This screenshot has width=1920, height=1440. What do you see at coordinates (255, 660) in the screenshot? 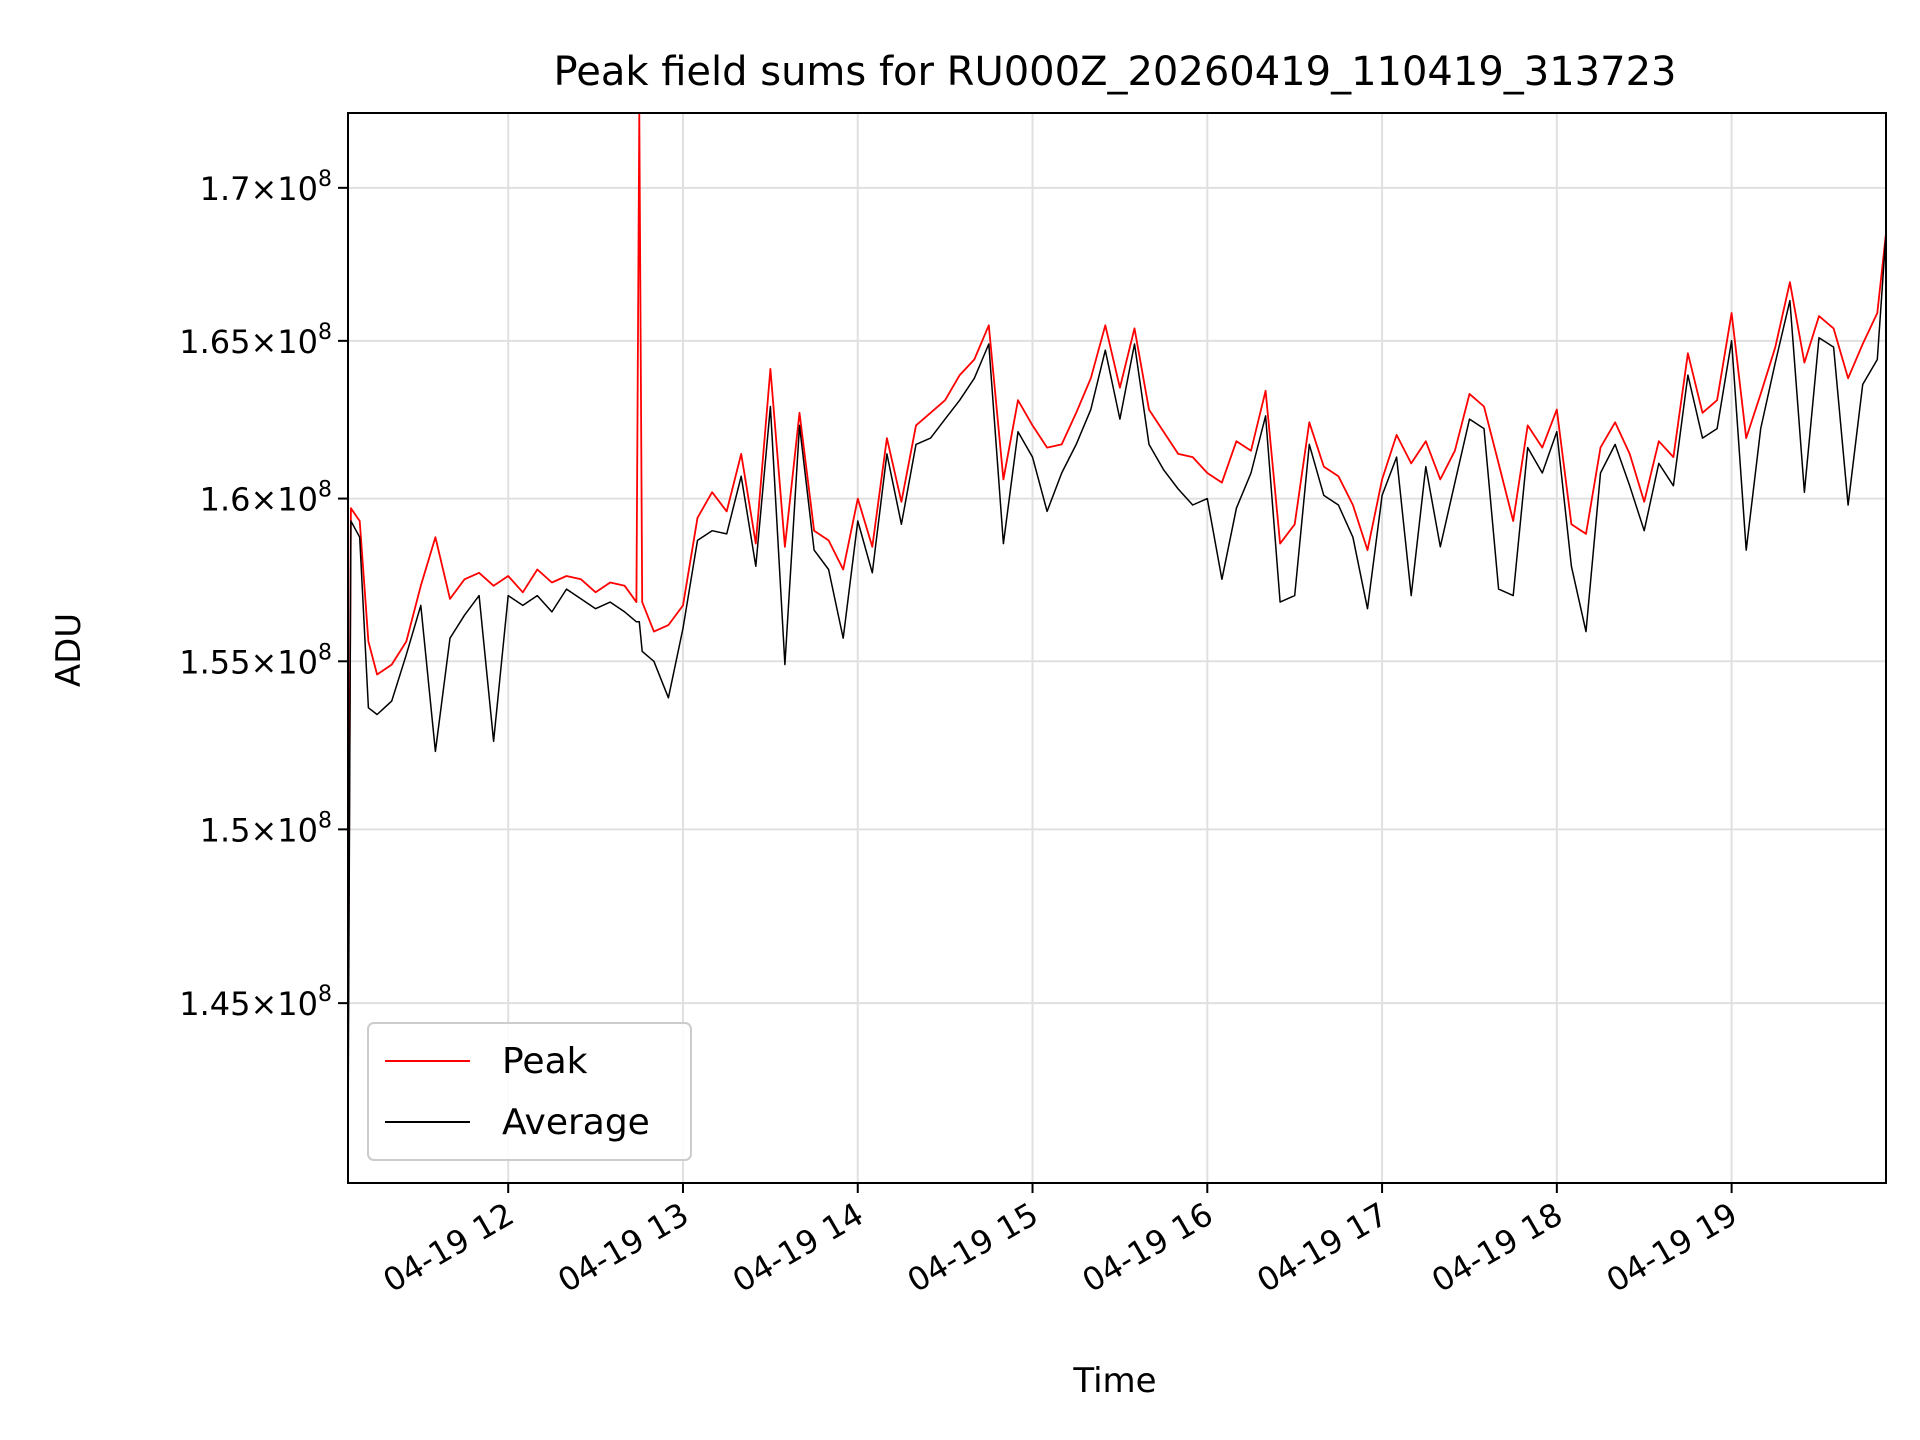
I see `y-tick-label: 1.55×108` at bounding box center [255, 660].